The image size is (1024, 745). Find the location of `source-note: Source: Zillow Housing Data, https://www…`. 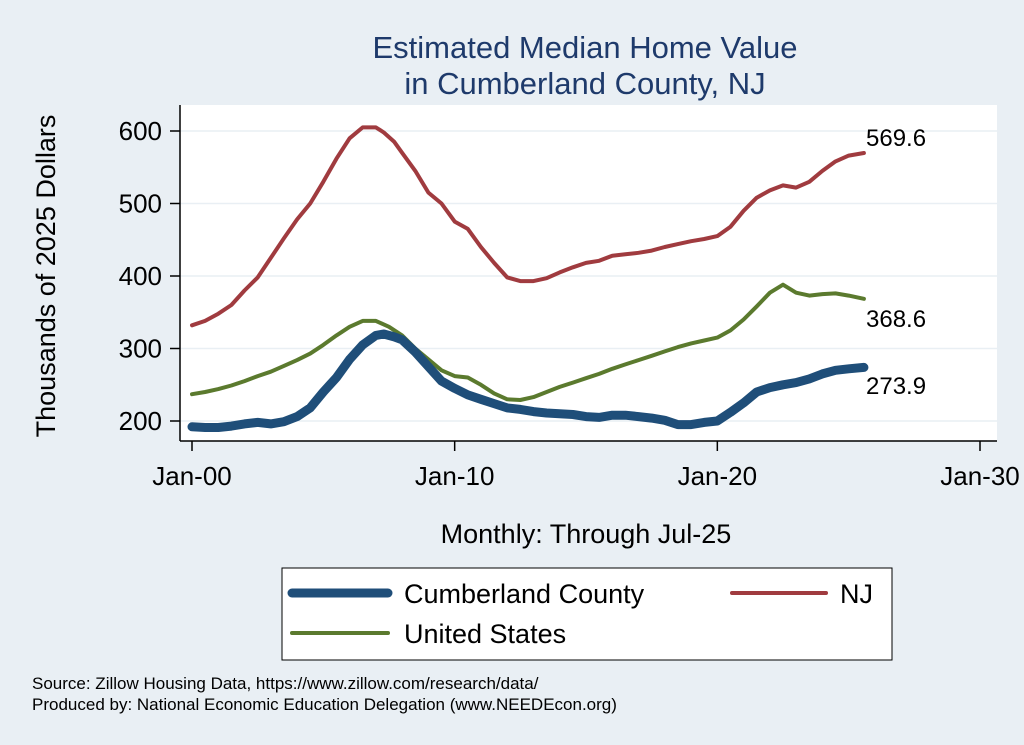

source-note: Source: Zillow Housing Data, https://www… is located at coordinates (285, 683).